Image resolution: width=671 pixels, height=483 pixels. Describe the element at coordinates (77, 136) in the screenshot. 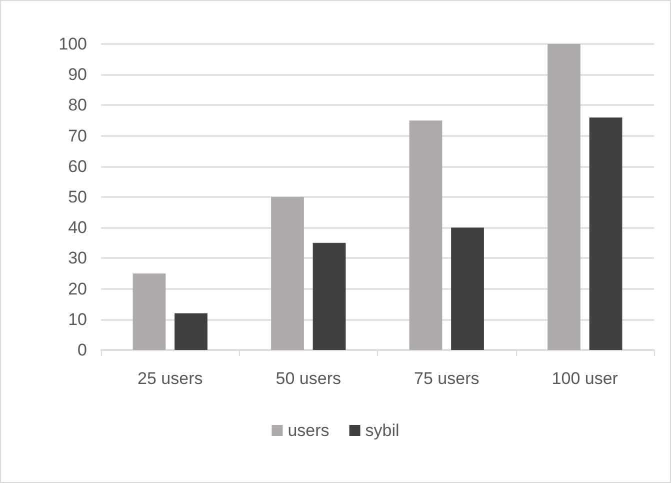

I see `y-tick-label: 70` at that location.